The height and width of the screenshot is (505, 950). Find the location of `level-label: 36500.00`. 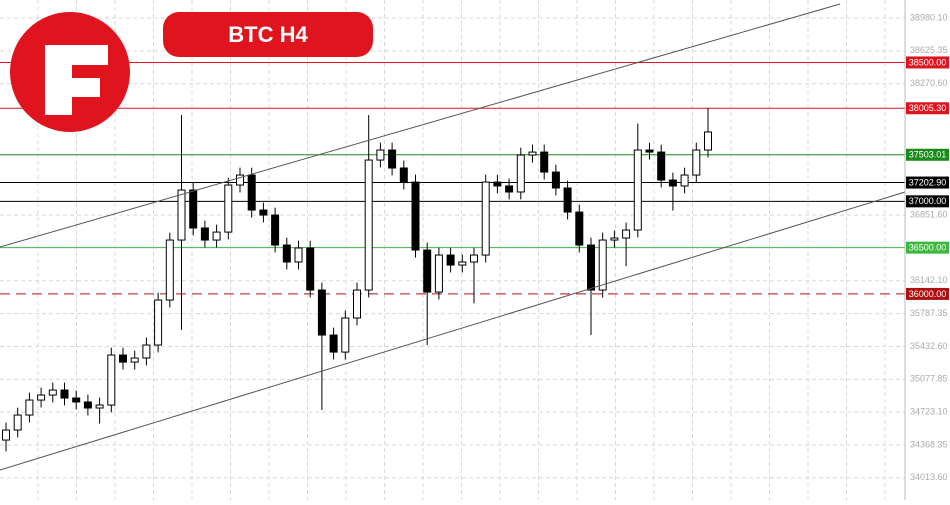

level-label: 36500.00 is located at coordinates (928, 248).